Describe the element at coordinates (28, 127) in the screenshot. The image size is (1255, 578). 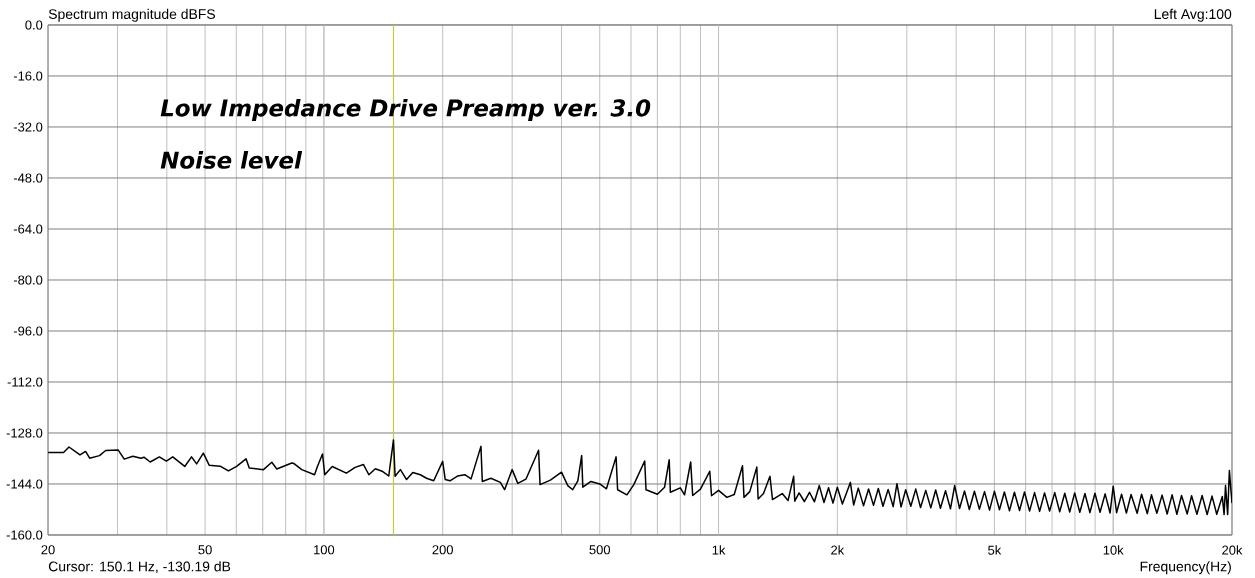
I see `y-tick-label: -32.0` at that location.